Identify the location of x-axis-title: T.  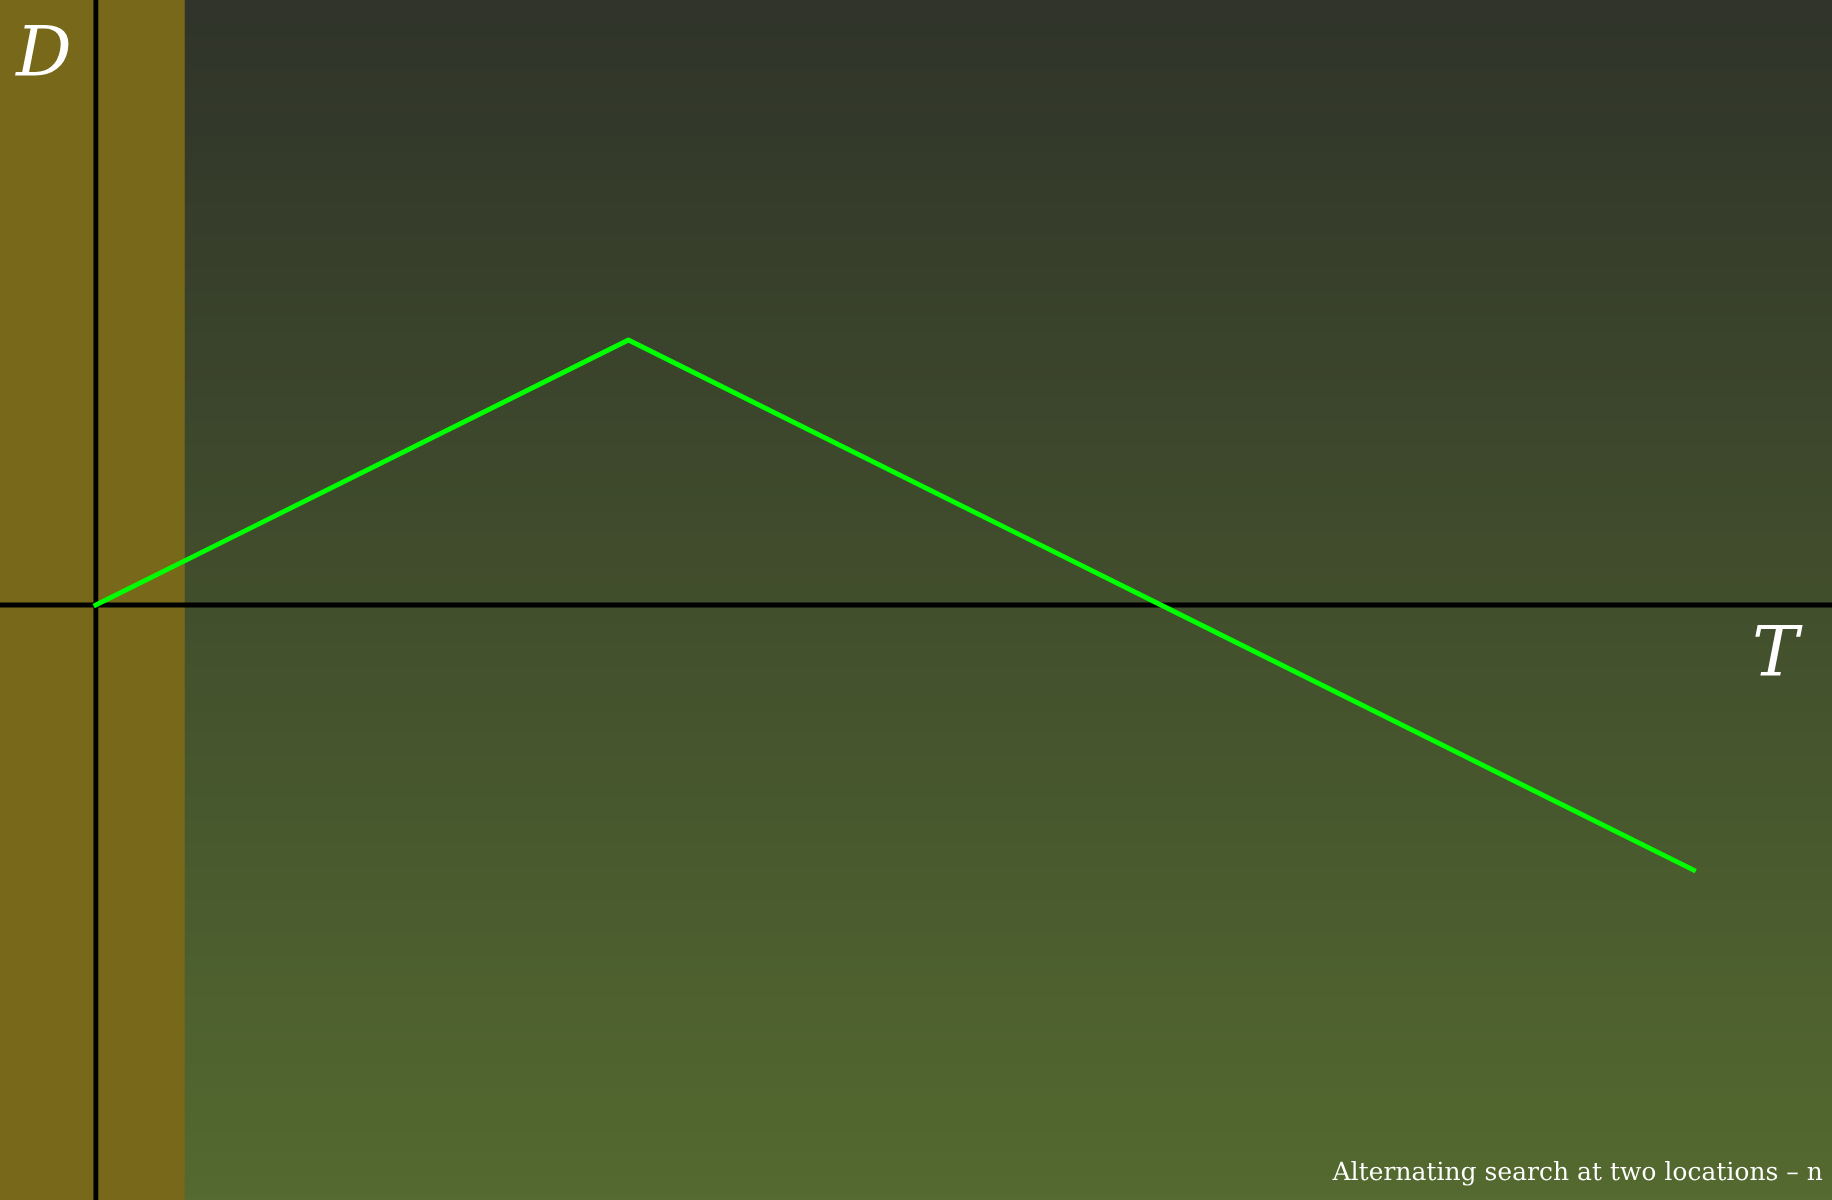
(1779, 650).